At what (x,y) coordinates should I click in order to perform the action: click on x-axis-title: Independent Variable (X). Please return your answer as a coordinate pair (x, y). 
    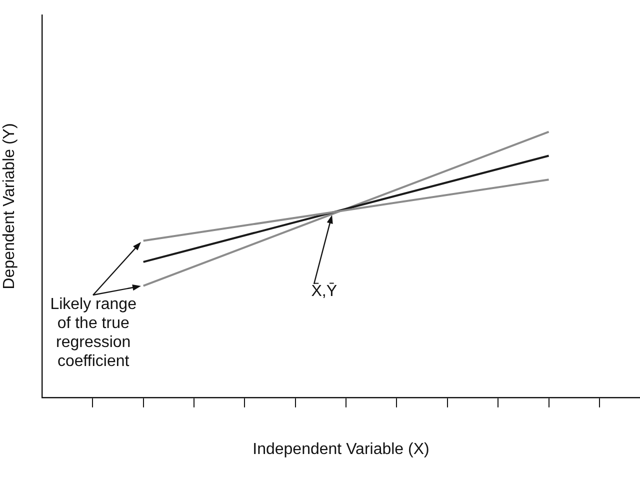
    Looking at the image, I should click on (341, 449).